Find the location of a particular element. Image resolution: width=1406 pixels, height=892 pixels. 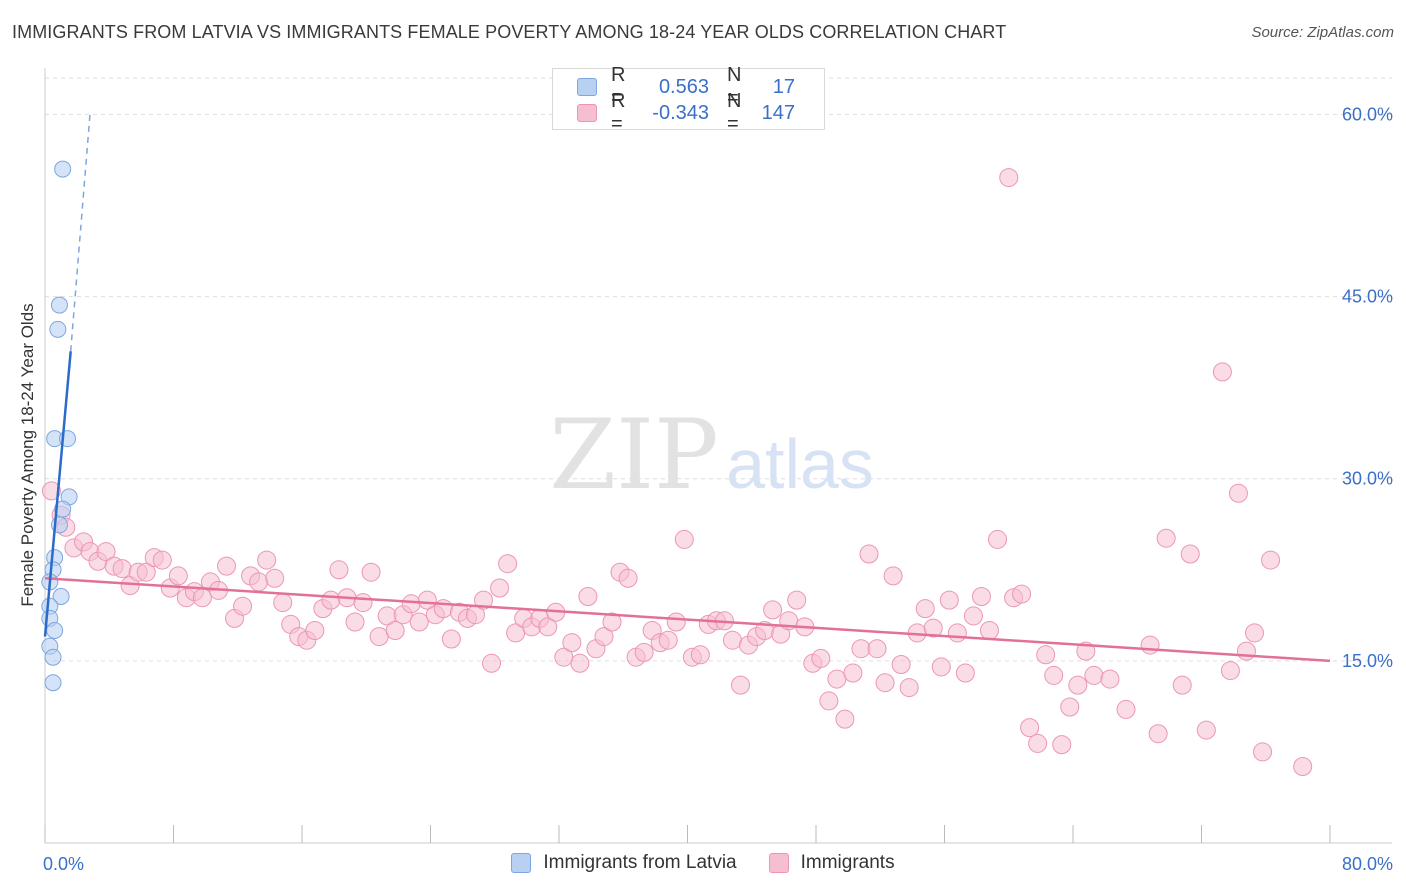

legend-n-value: 17 is located at coordinates (783, 86).